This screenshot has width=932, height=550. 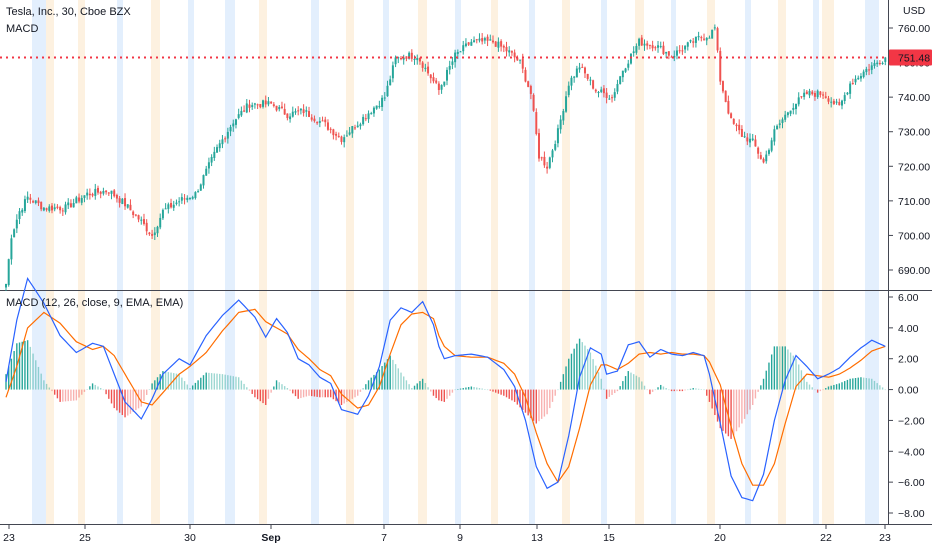 What do you see at coordinates (68, 12) in the screenshot?
I see `symbol-title: Tesla, Inc., 30, Cboe BZX` at bounding box center [68, 12].